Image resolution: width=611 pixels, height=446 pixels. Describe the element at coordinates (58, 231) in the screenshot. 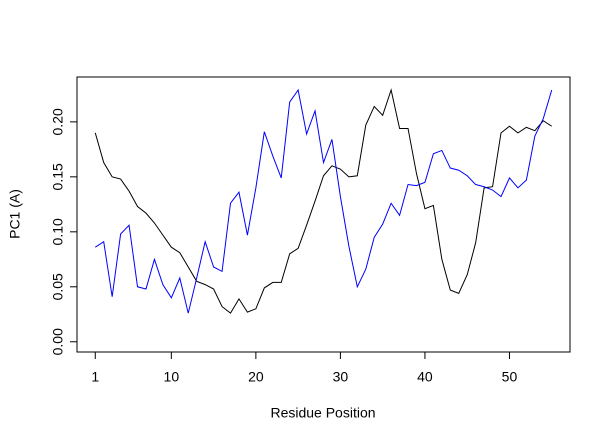

I see `y-tick-label: 0.10` at that location.